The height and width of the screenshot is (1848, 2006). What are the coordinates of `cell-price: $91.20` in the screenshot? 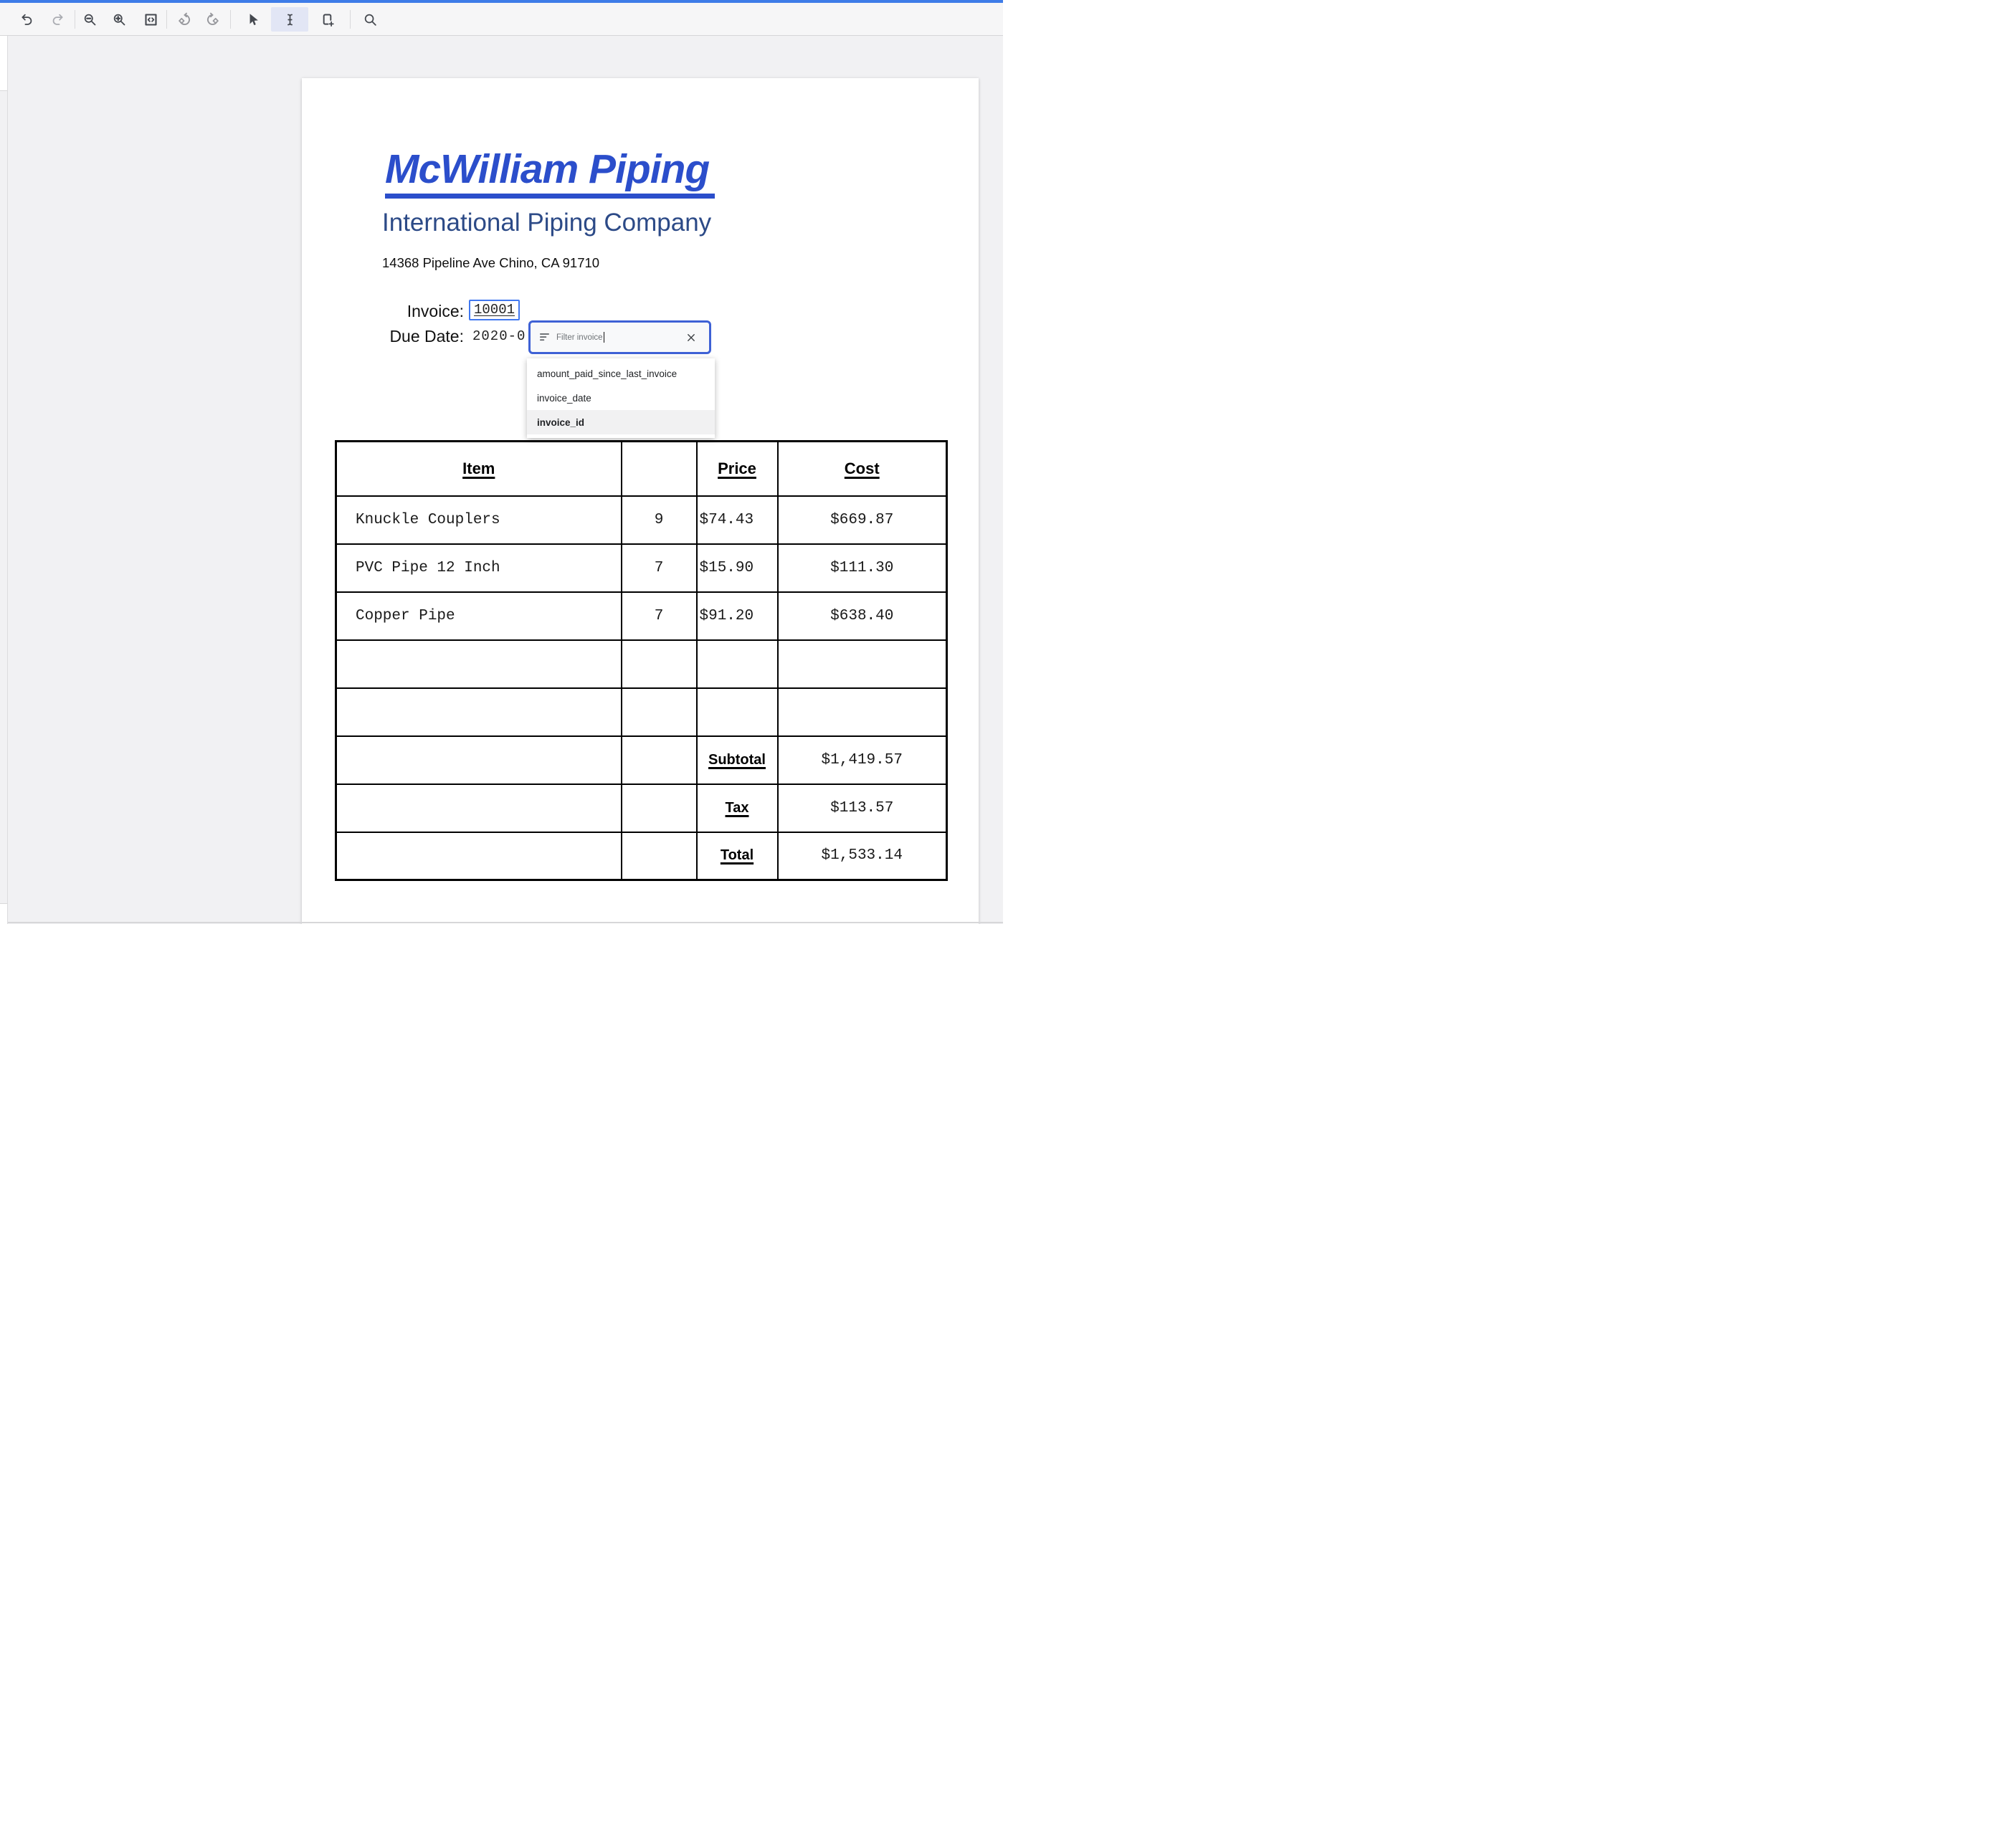 It's located at (737, 616).